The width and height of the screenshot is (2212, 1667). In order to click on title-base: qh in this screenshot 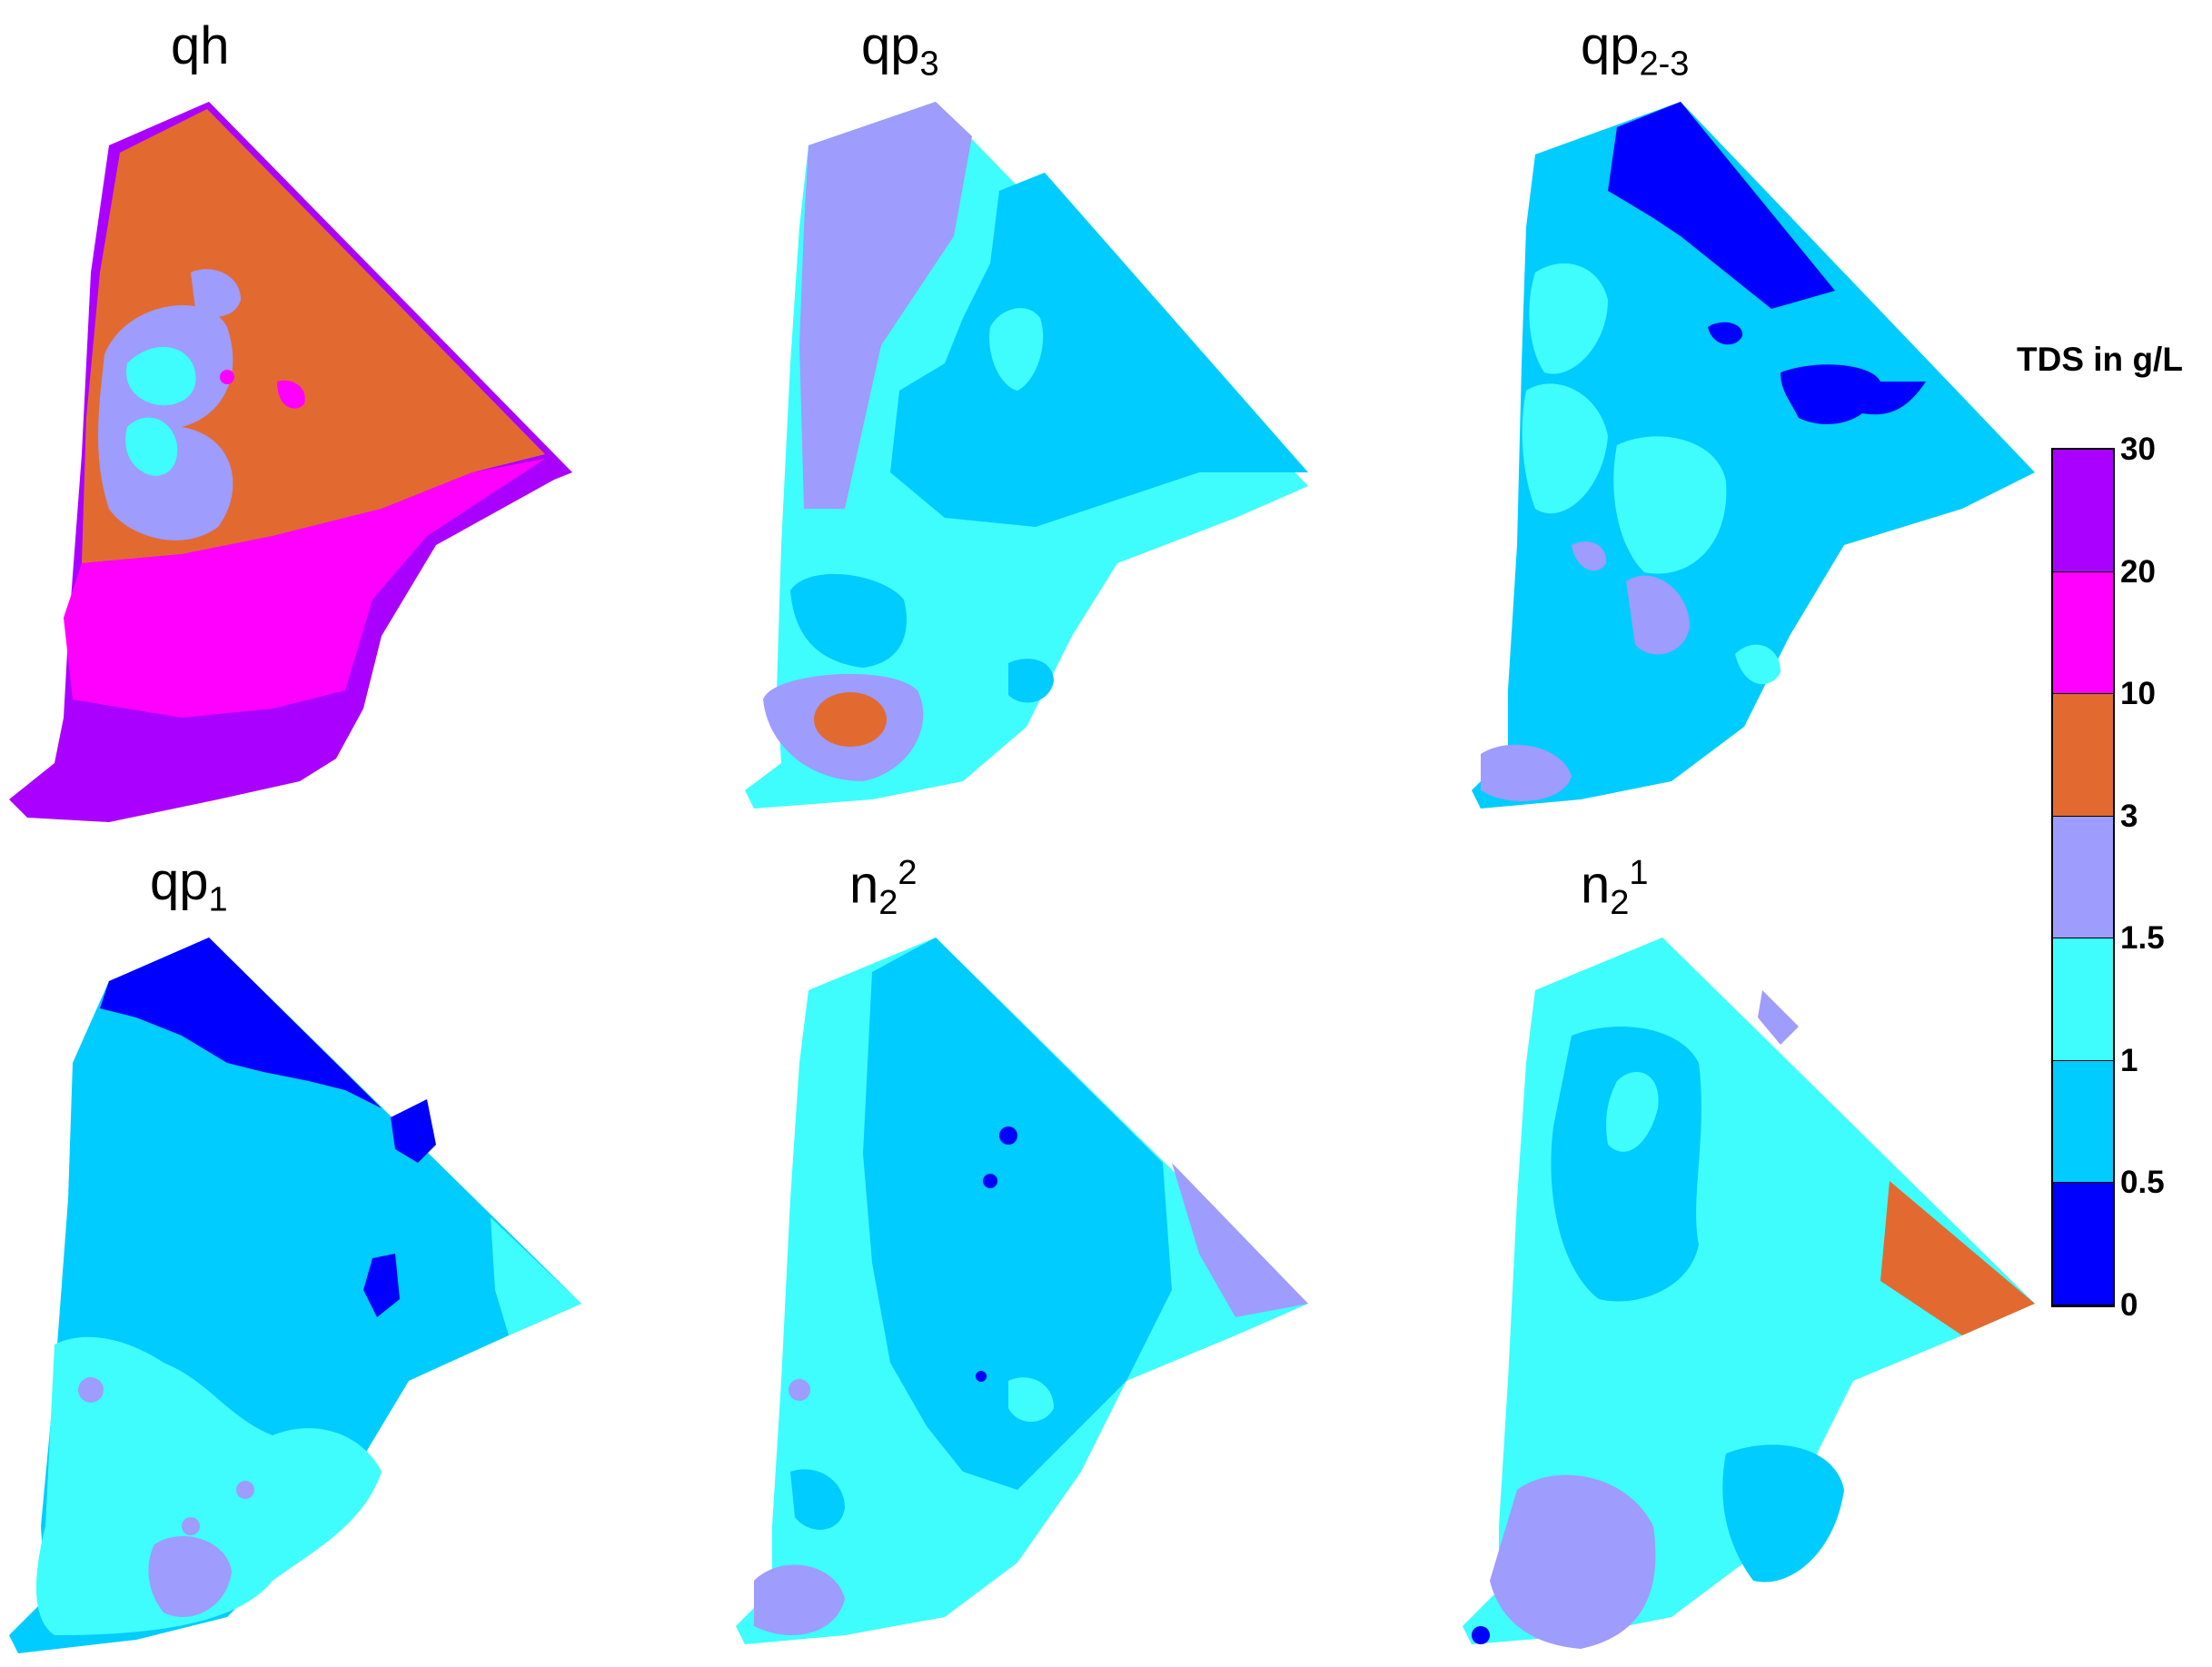, I will do `click(200, 45)`.